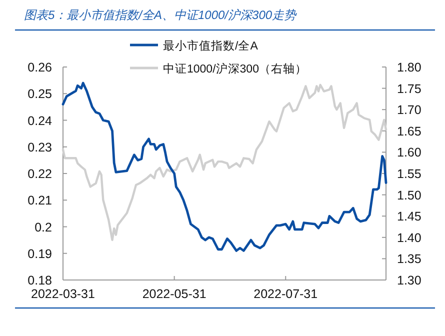  What do you see at coordinates (409, 67) in the screenshot?
I see `y2-tick-label: 1.80` at bounding box center [409, 67].